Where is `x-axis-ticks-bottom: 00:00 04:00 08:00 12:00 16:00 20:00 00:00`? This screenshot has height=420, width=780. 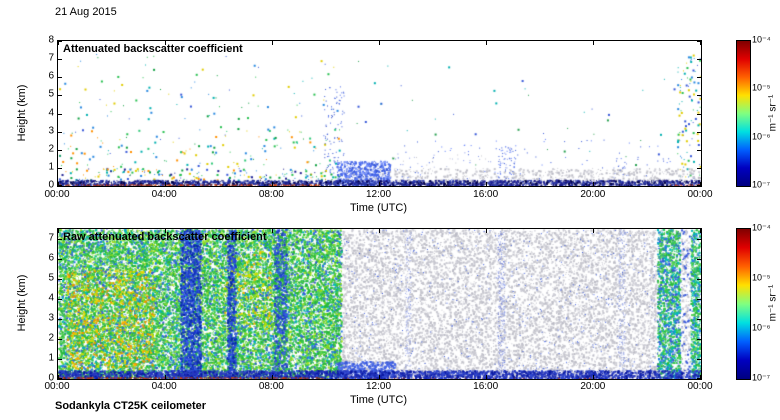
x-axis-ticks-bottom: 00:00 04:00 08:00 12:00 16:00 20:00 00:00 is located at coordinates (378, 387).